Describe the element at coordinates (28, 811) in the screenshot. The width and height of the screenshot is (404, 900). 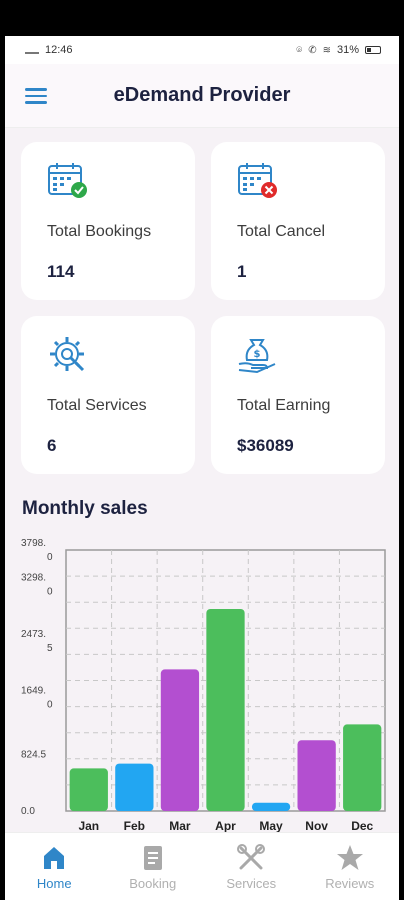
I see `y-tick-label: 0.0` at that location.